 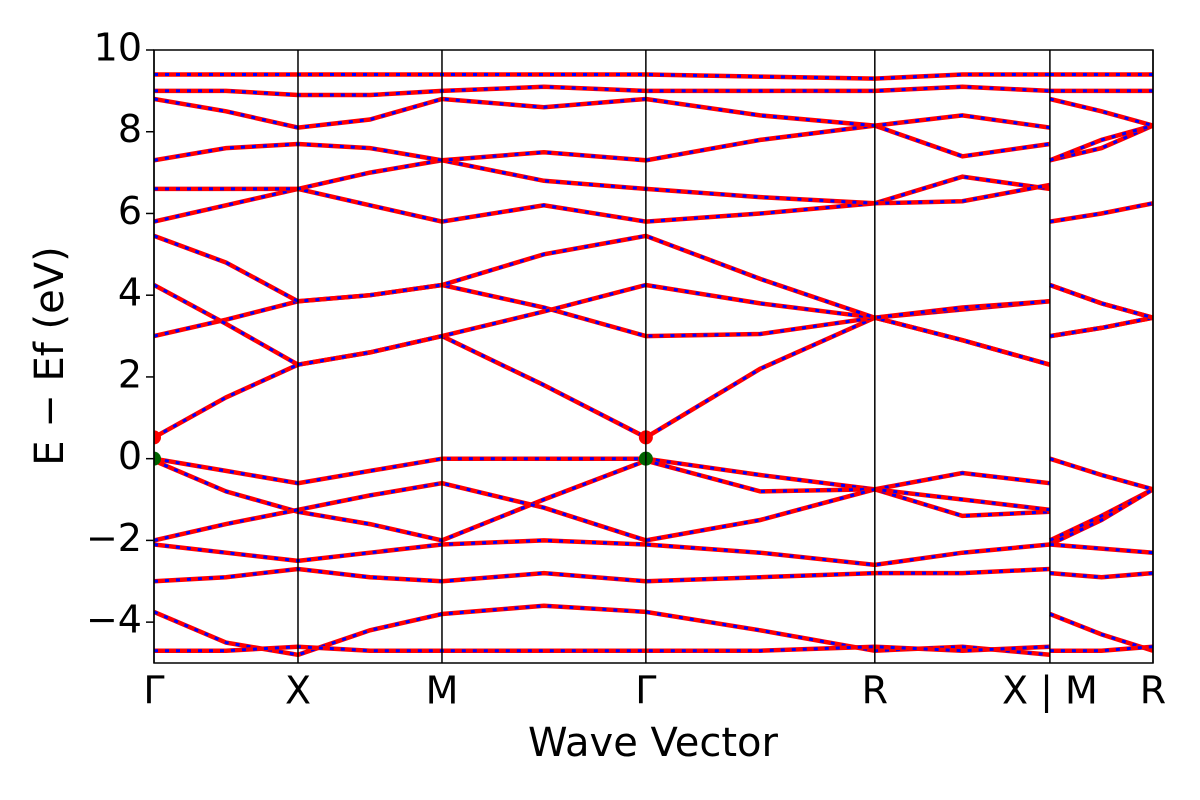 I want to click on x-tick-label: X | M, so click(x=1050, y=691).